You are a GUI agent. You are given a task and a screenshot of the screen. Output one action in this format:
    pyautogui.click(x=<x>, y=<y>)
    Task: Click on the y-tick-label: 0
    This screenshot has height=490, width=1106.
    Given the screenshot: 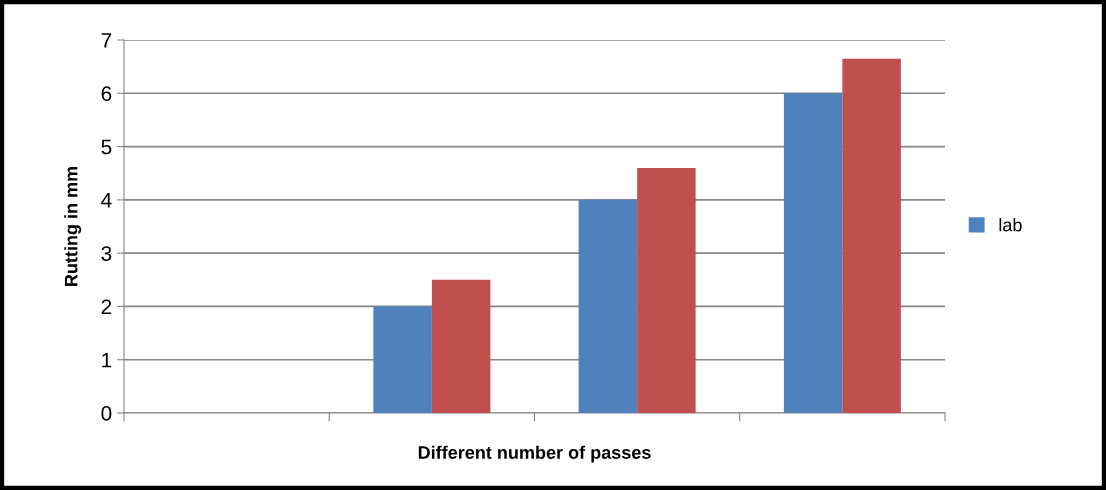 What is the action you would take?
    pyautogui.click(x=106, y=413)
    